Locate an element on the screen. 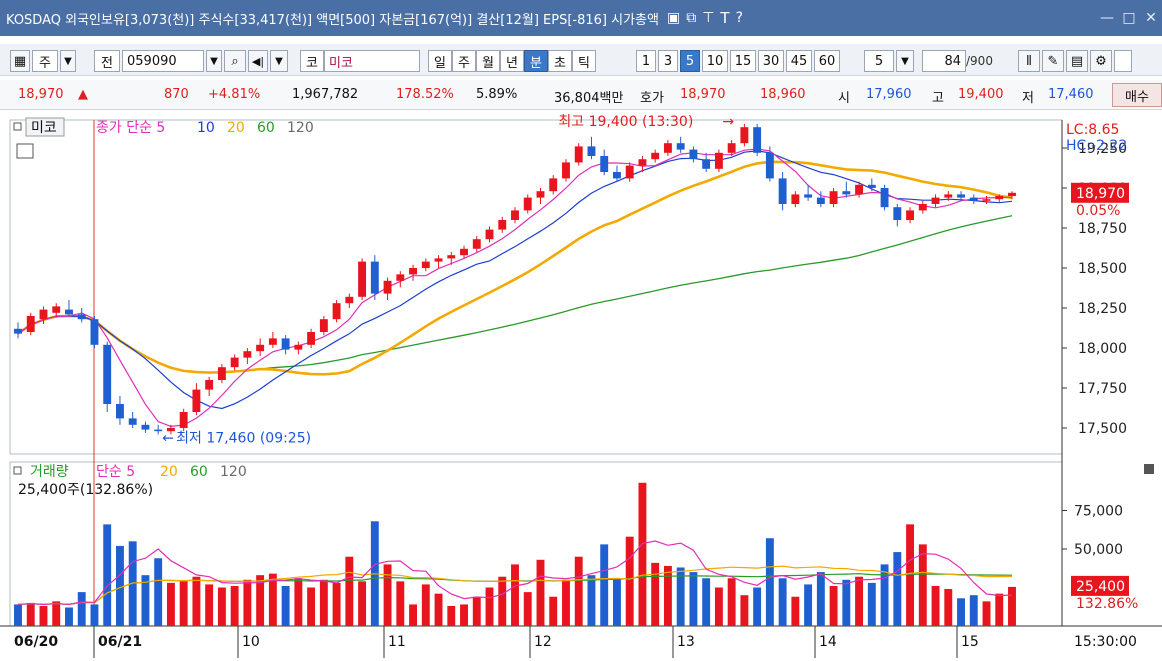 The width and height of the screenshot is (1162, 661). low-price: 17,460 is located at coordinates (1071, 94).